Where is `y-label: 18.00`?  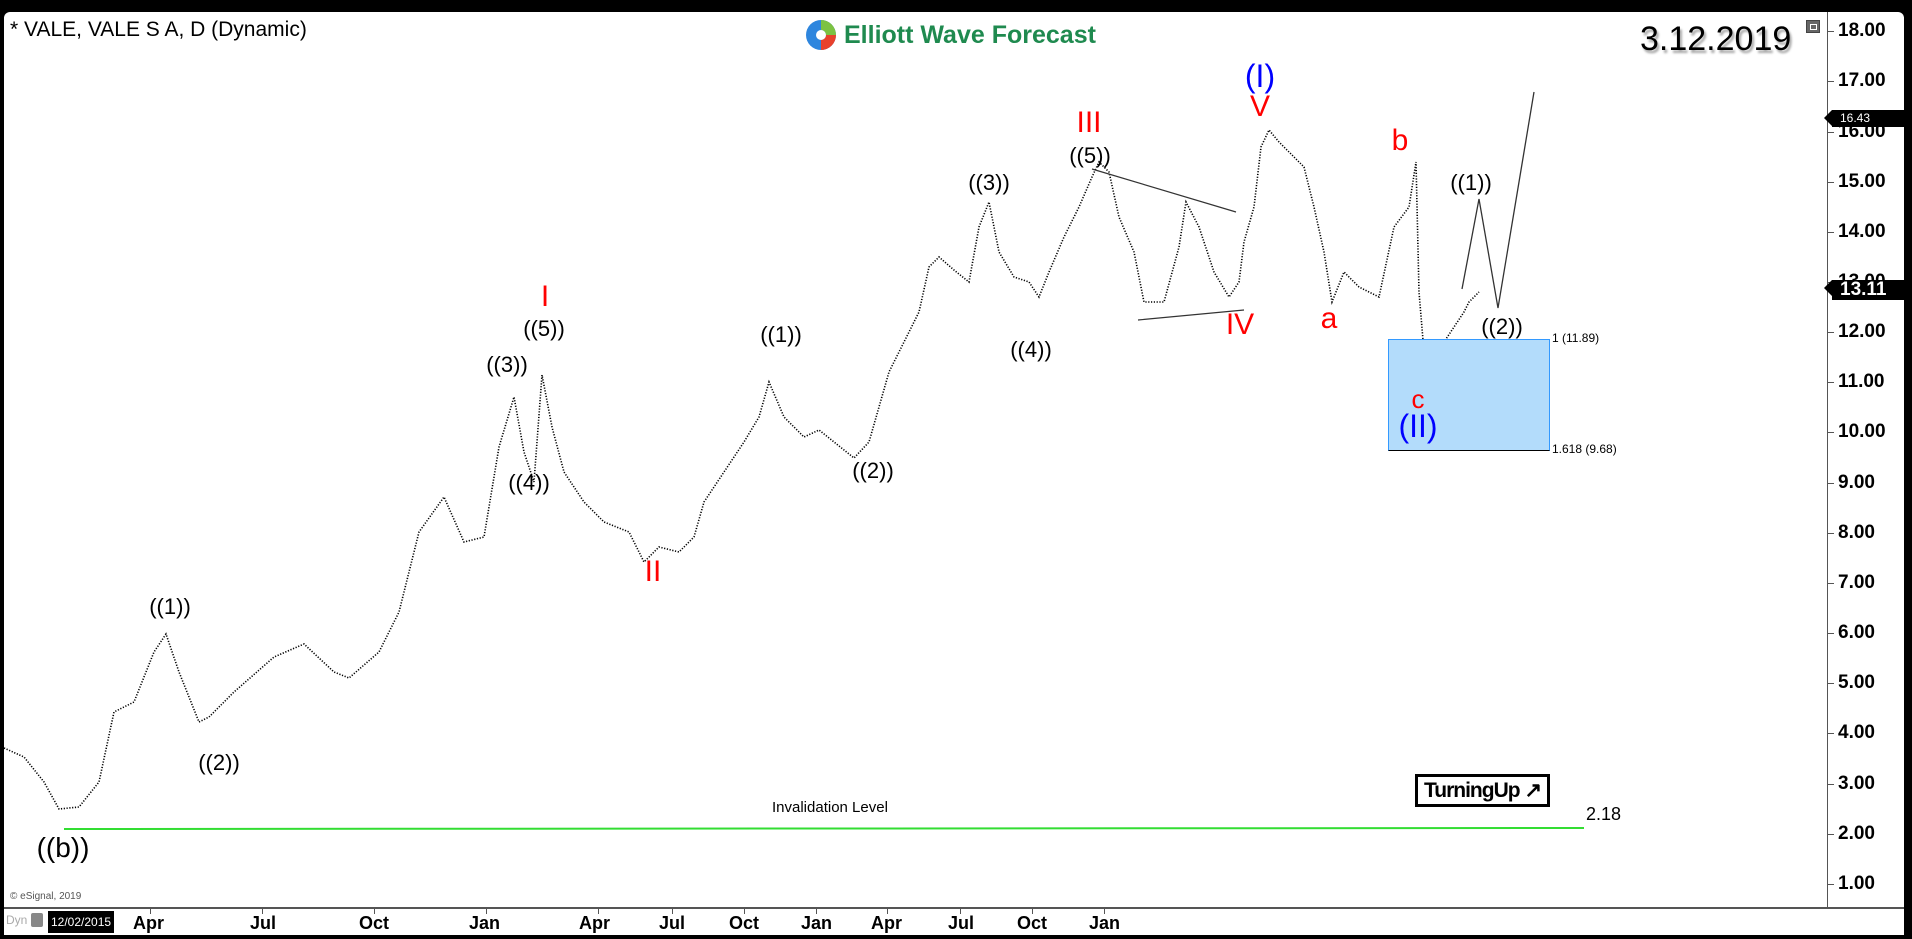
y-label: 18.00 is located at coordinates (1862, 30).